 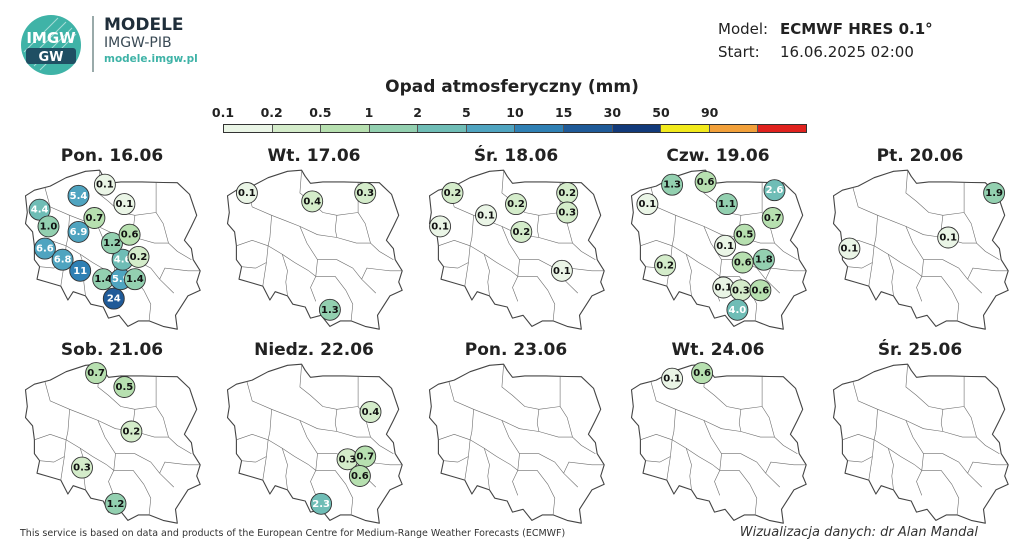 What do you see at coordinates (365, 456) in the screenshot?
I see `precip-marker: 0.7` at bounding box center [365, 456].